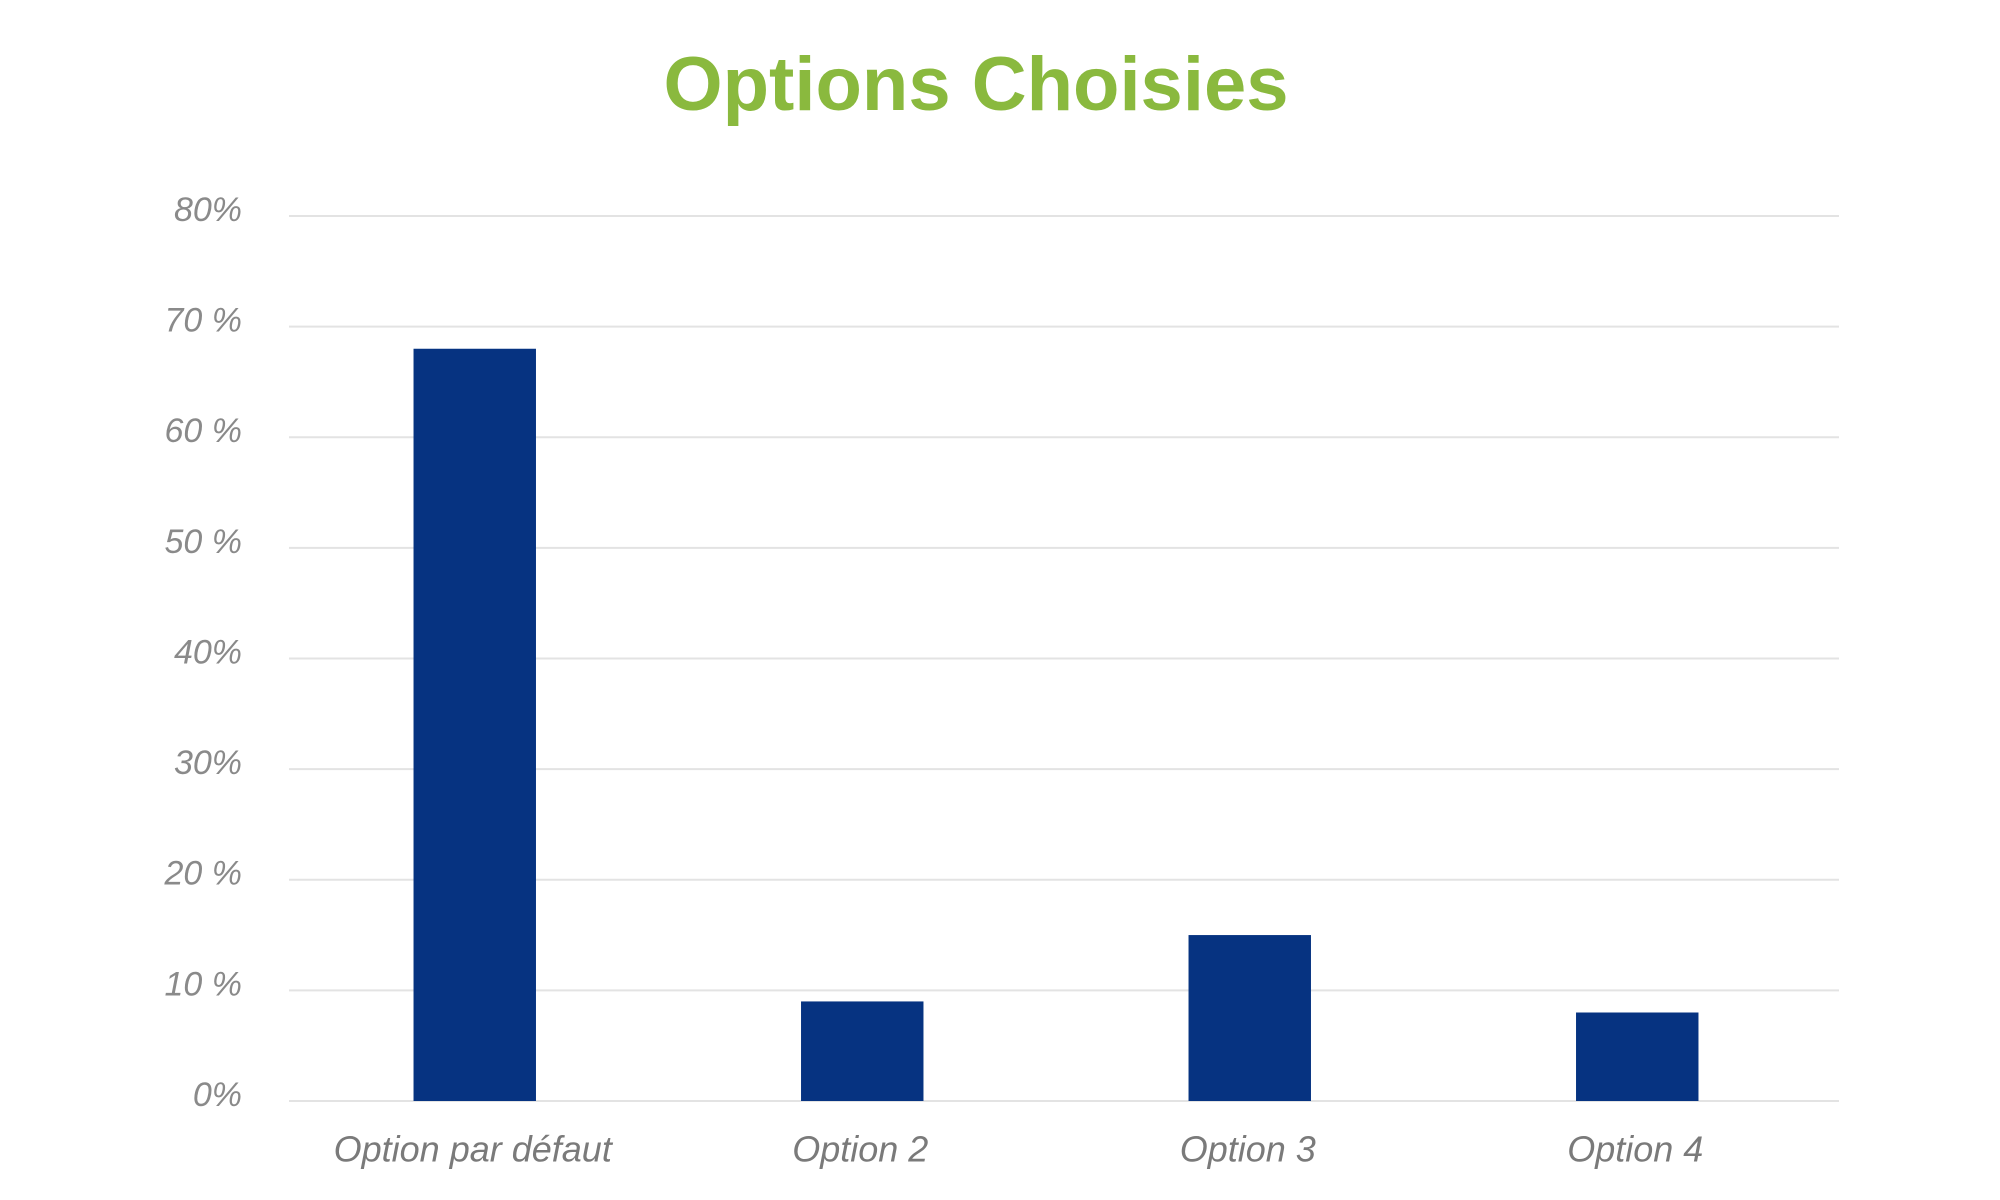 The width and height of the screenshot is (2000, 1200). What do you see at coordinates (208, 652) in the screenshot?
I see `y-tick-label: 40%` at bounding box center [208, 652].